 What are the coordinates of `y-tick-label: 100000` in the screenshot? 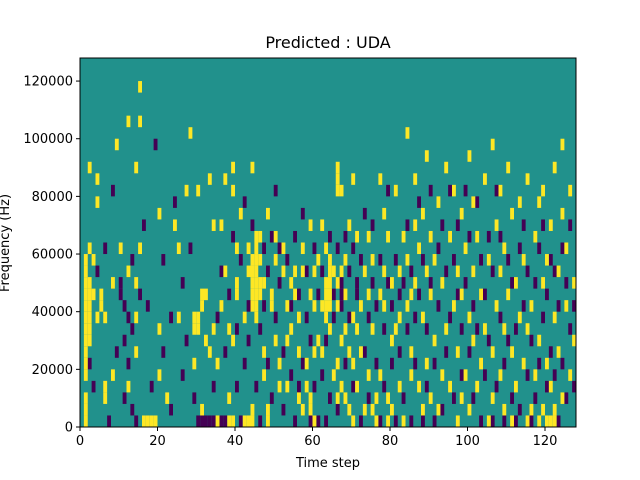 It's located at (48, 139).